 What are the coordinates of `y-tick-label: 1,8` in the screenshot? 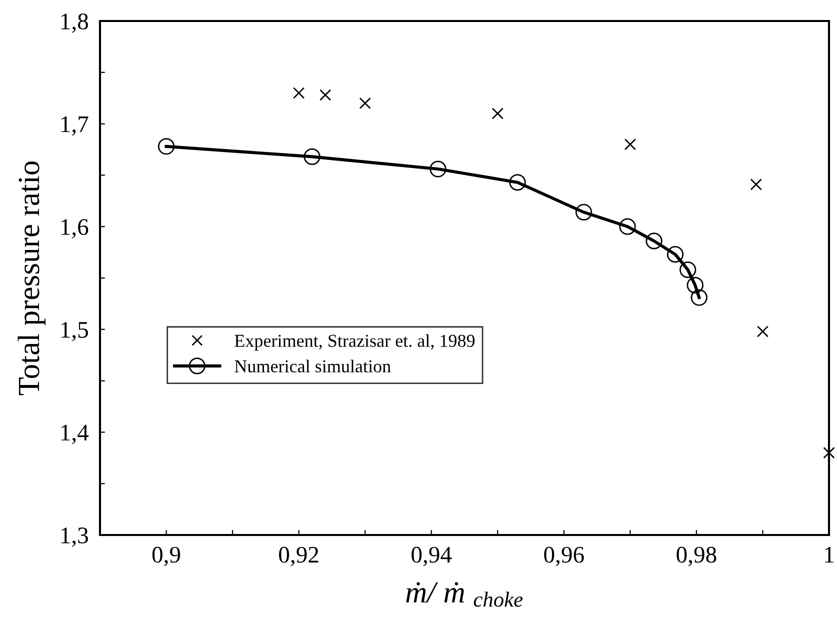 It's located at (74, 23).